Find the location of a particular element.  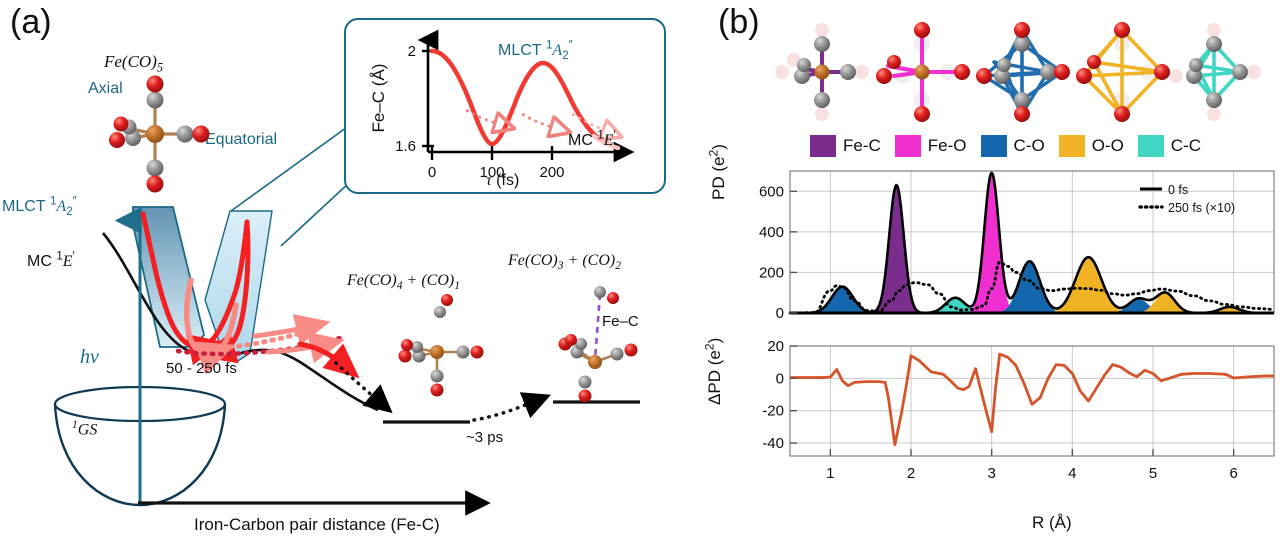

product2-label: Fe(CO)3 + (CO)2 is located at coordinates (564, 262).